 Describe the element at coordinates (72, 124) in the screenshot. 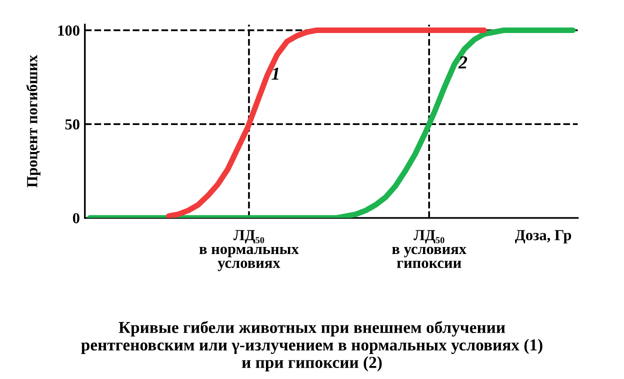

I see `y-tick-label: 50` at that location.